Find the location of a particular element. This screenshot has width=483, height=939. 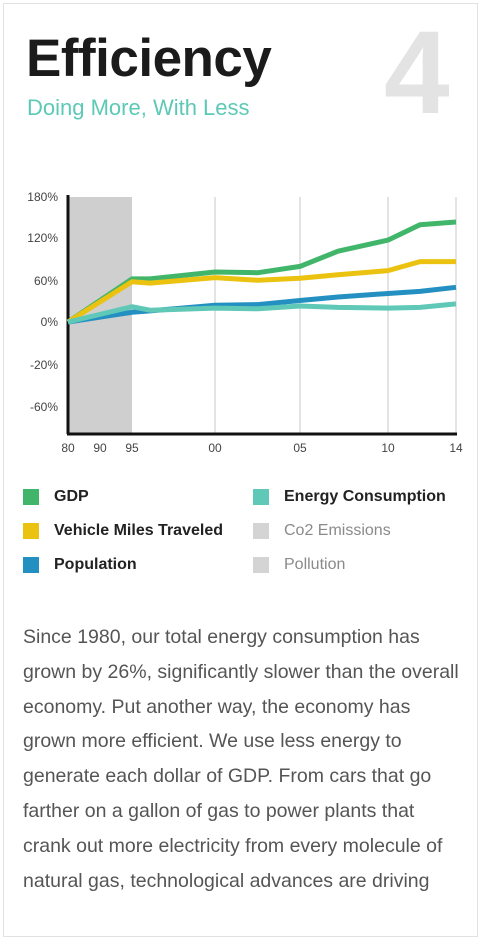

x-tick-label: 80 is located at coordinates (68, 448).